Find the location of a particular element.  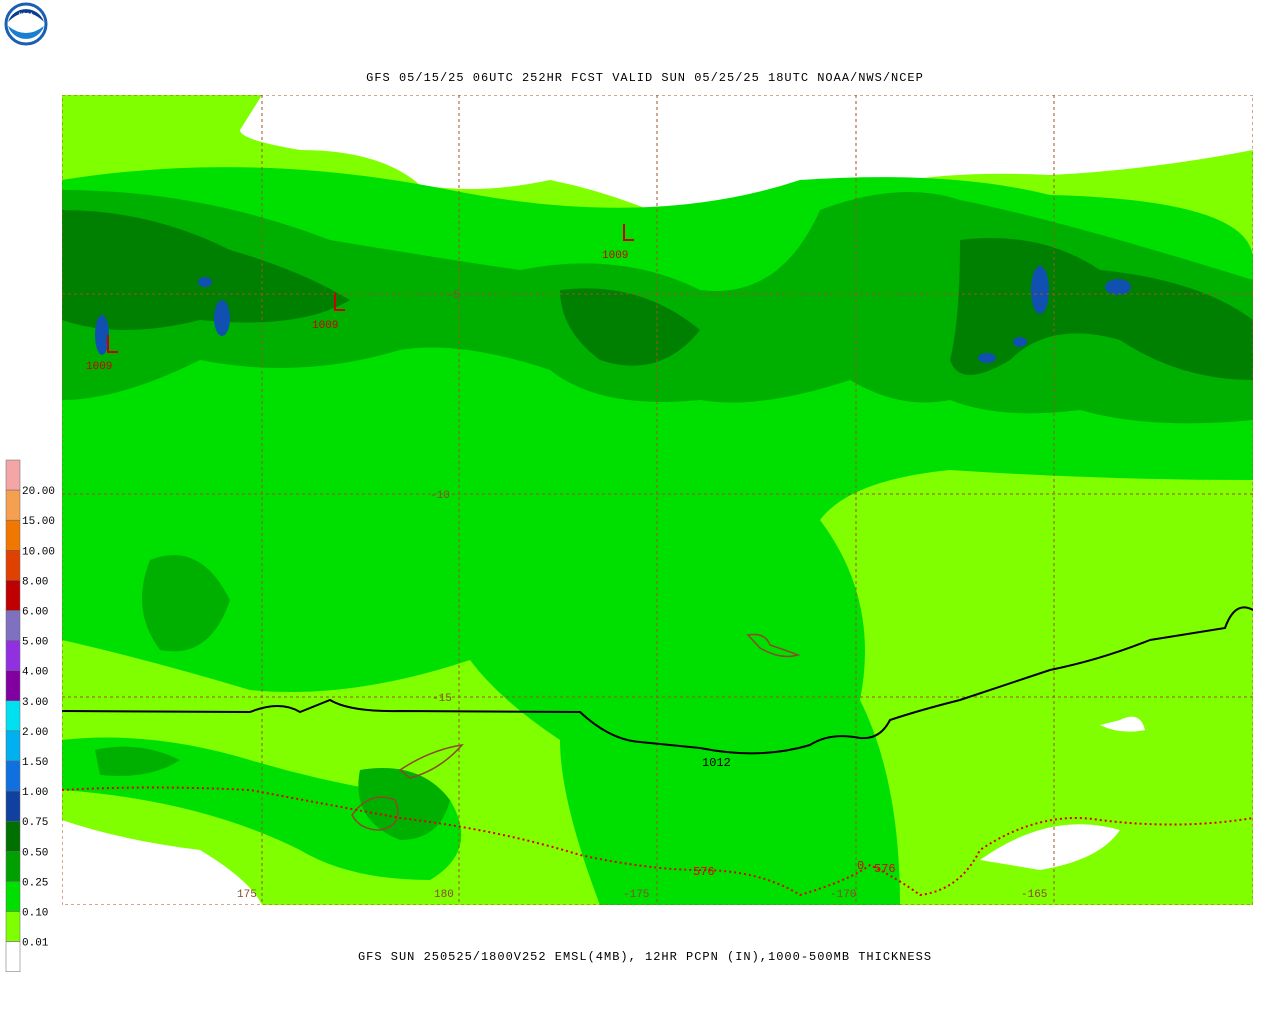

latitude-label: -5 is located at coordinates (453, 296).